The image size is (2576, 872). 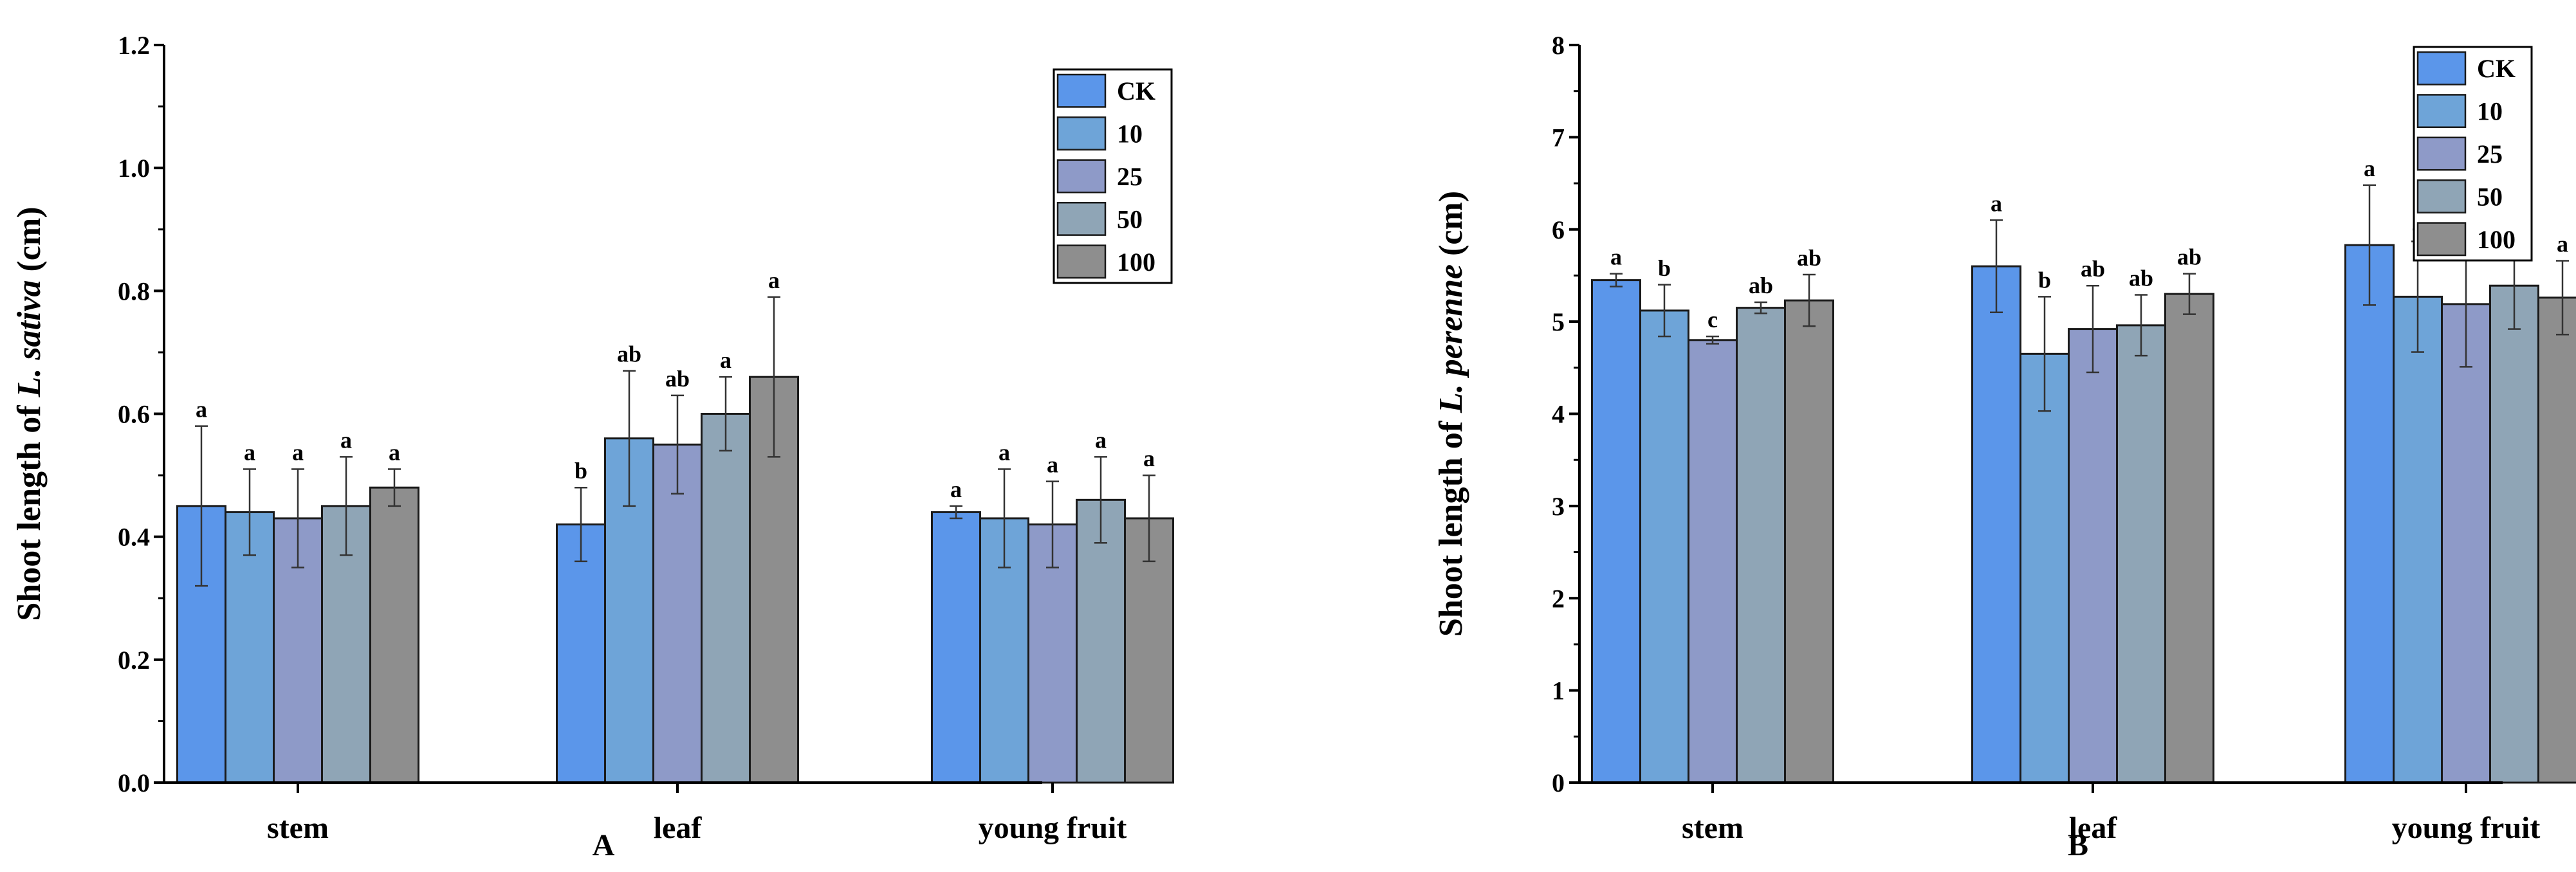 I want to click on y-tick-label: 0.4, so click(x=134, y=537).